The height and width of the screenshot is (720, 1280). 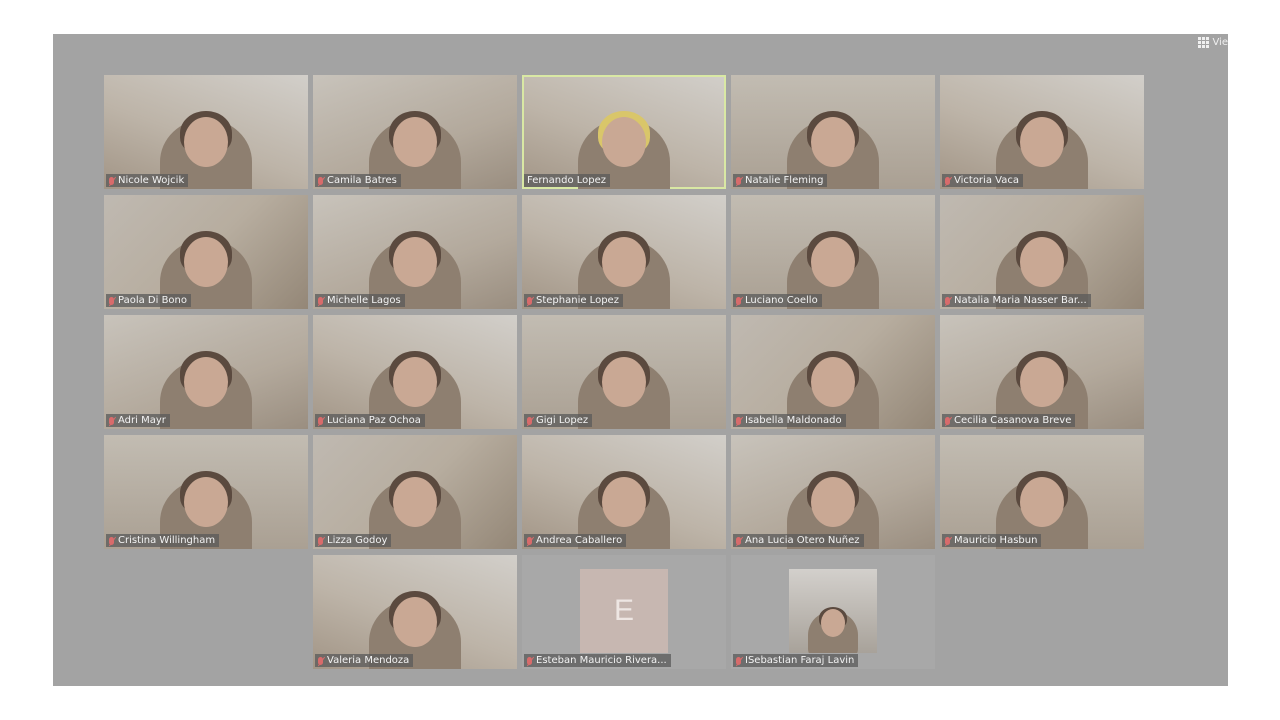 I want to click on participant-tile-gigi-lopez: Gigi Lopez, so click(x=624, y=372).